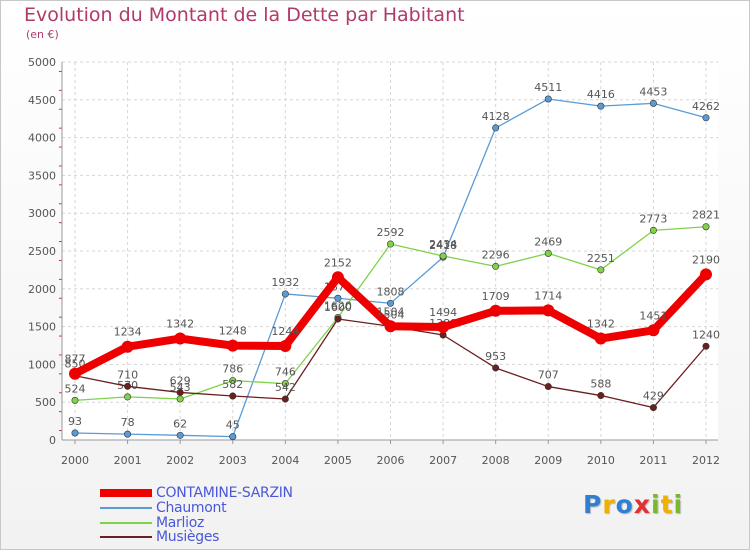  What do you see at coordinates (548, 375) in the screenshot?
I see `data-label-musieges: 707` at bounding box center [548, 375].